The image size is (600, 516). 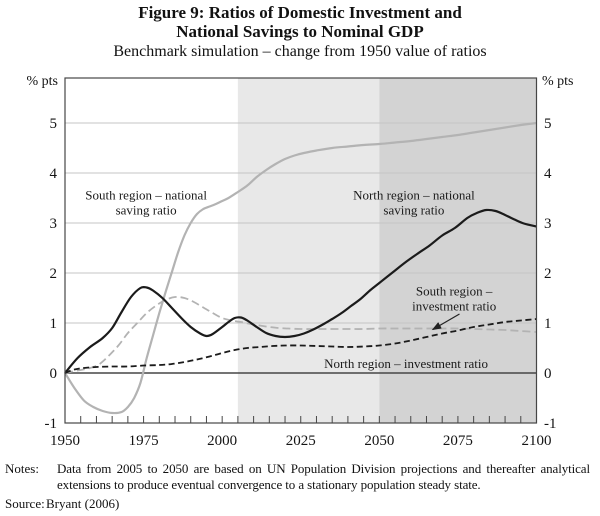 What do you see at coordinates (54, 124) in the screenshot?
I see `y-tick-label-left: 5` at bounding box center [54, 124].